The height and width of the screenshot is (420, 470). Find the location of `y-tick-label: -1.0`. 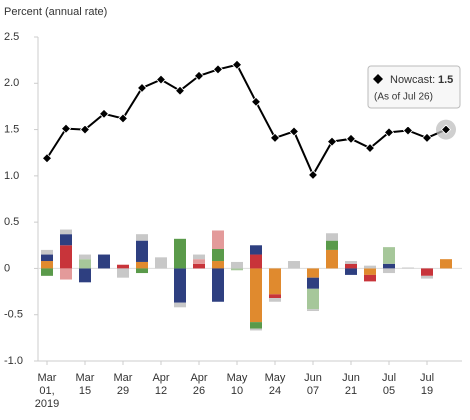

y-tick-label: -1.0 is located at coordinates (13, 361).